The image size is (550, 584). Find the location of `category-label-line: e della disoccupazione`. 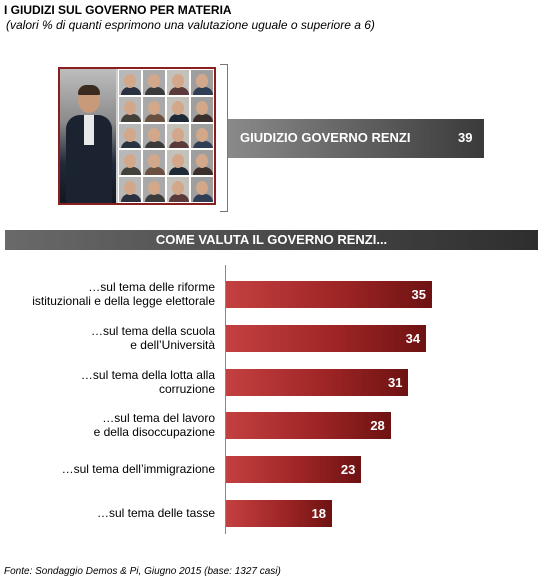

category-label-line: e della disoccupazione is located at coordinates (154, 432).